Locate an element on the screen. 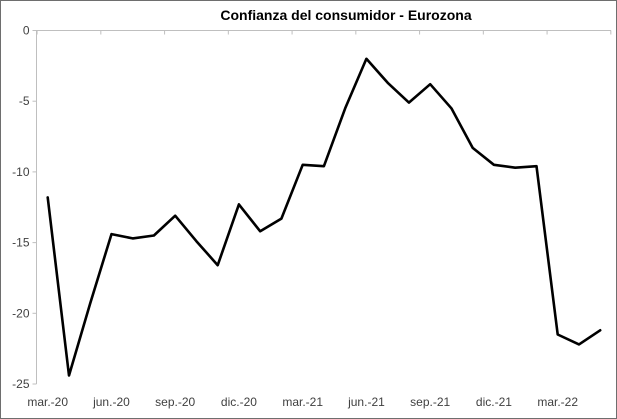 The width and height of the screenshot is (617, 419). y-axis-label: 0 is located at coordinates (26, 31).